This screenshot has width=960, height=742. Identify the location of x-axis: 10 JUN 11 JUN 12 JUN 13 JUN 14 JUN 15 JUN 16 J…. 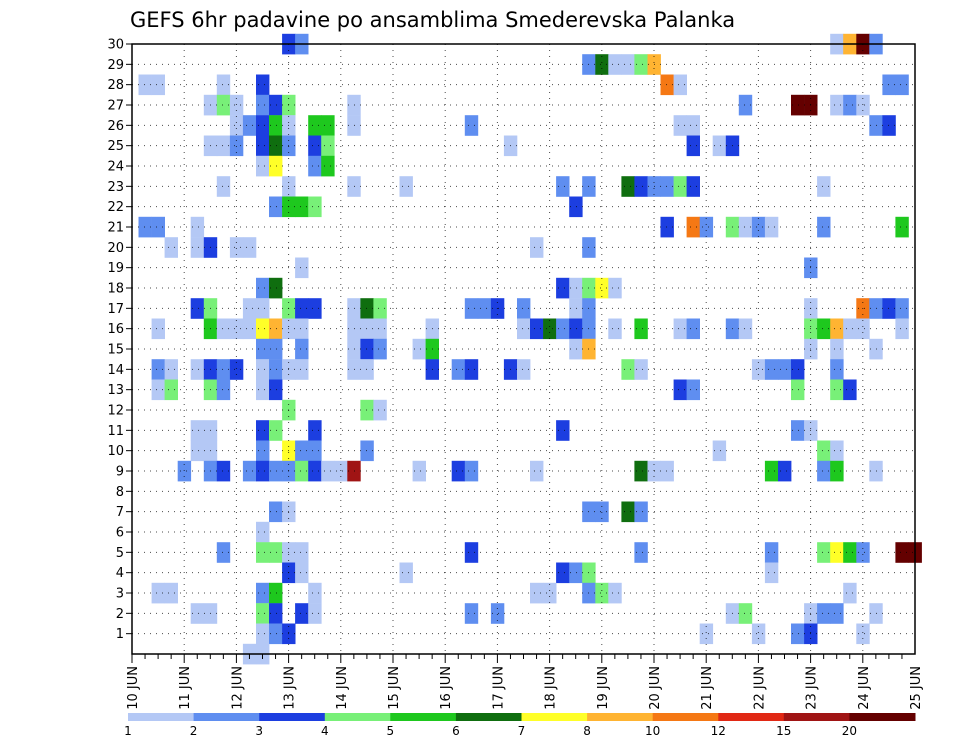
(525, 682).